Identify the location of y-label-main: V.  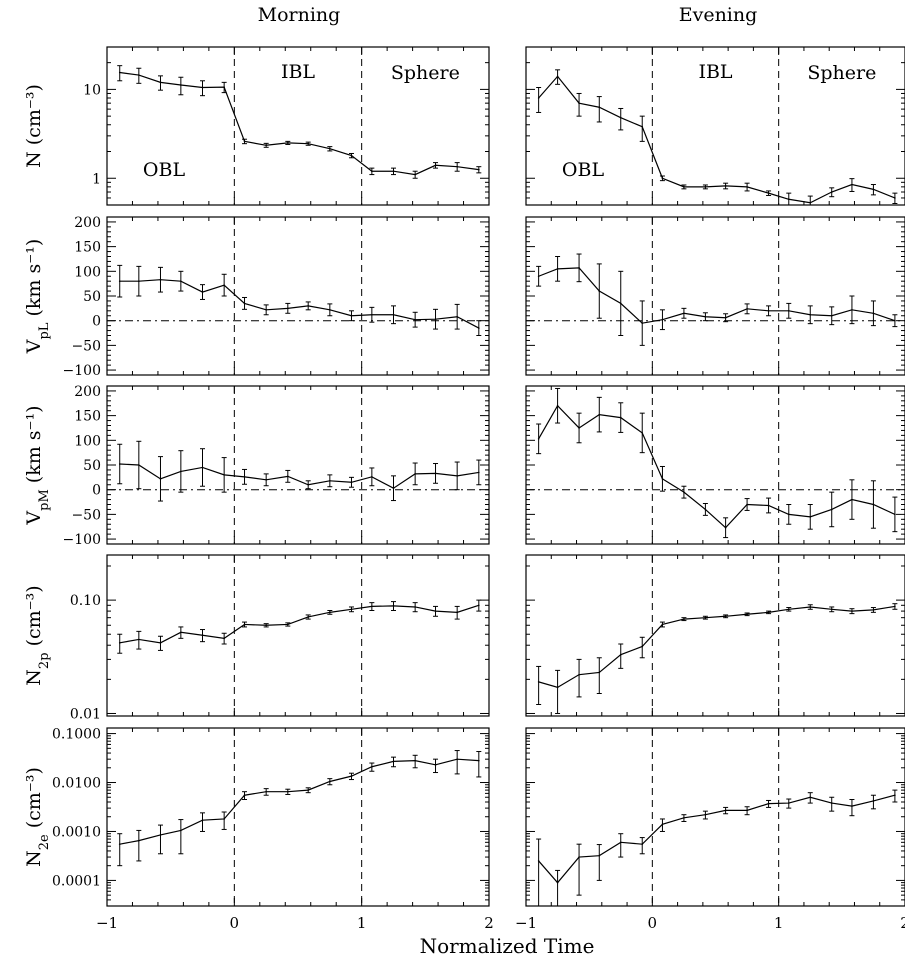
(34, 518).